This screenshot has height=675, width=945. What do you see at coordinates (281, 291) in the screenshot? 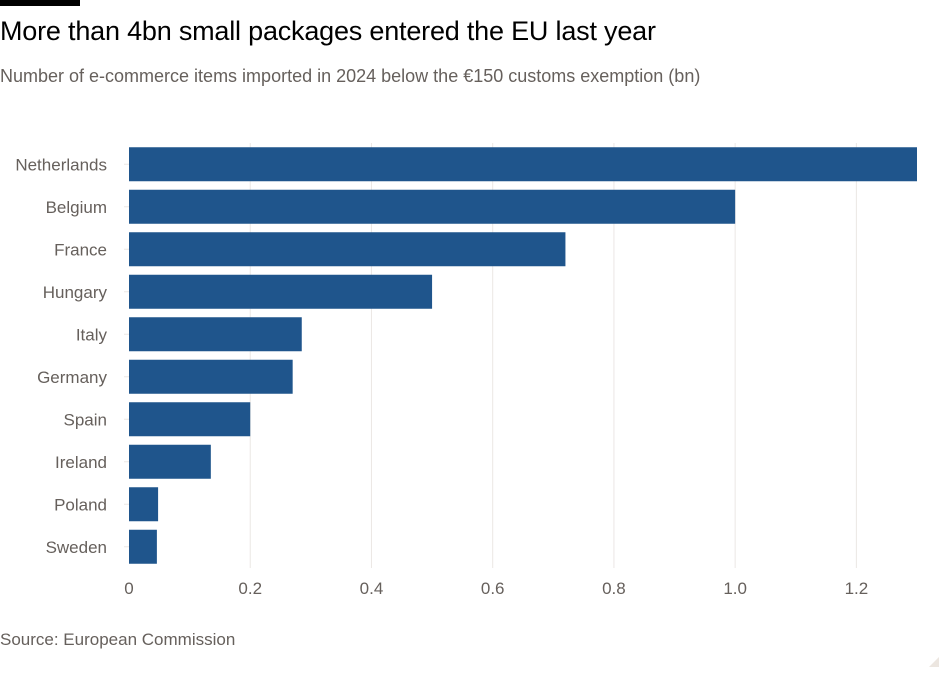
I see `bar-hungary` at bounding box center [281, 291].